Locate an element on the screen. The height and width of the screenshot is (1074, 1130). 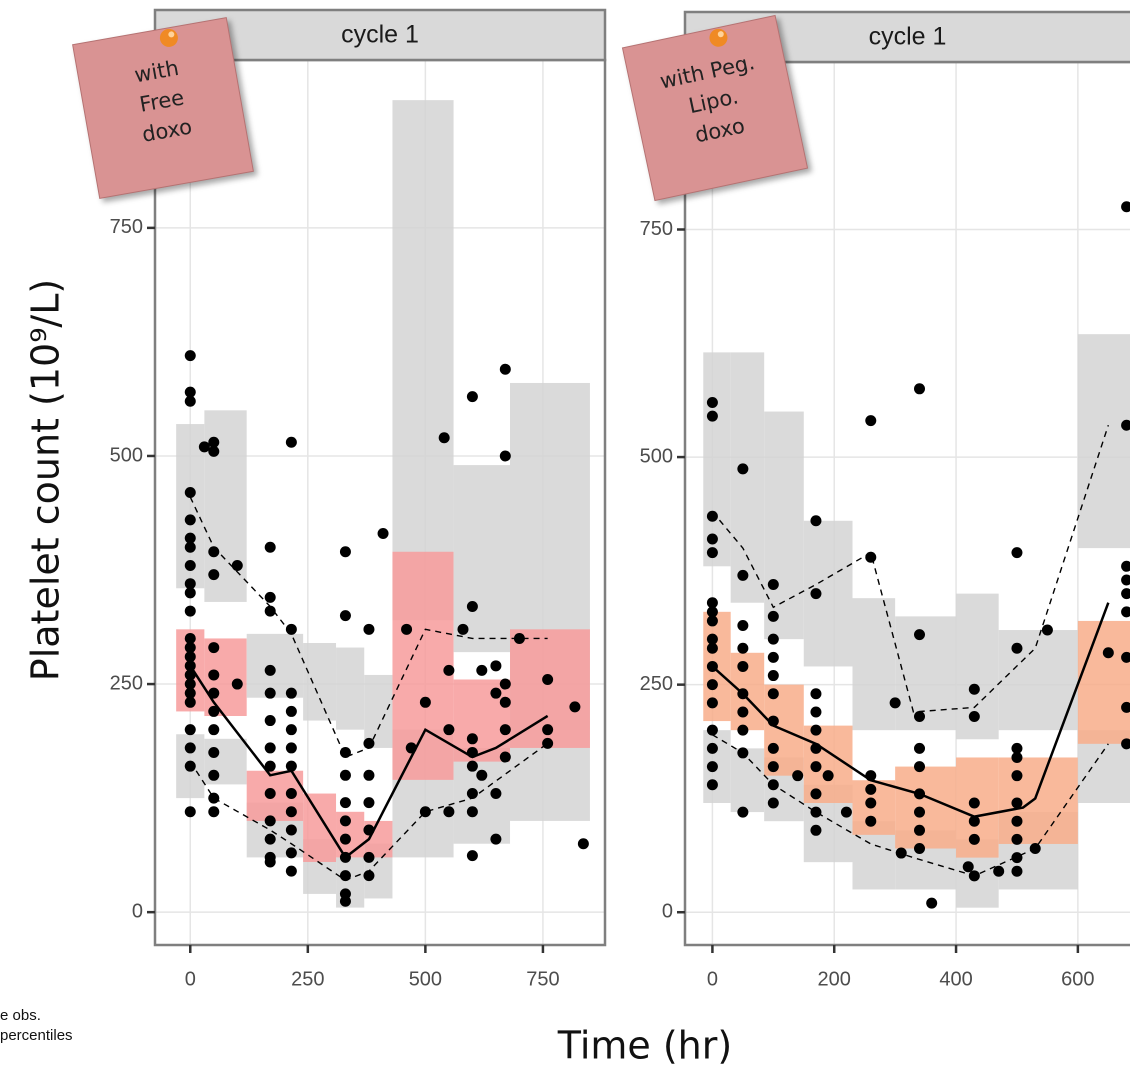
y-axis-title: Platelet count (10⁹/L) is located at coordinates (46, 480).